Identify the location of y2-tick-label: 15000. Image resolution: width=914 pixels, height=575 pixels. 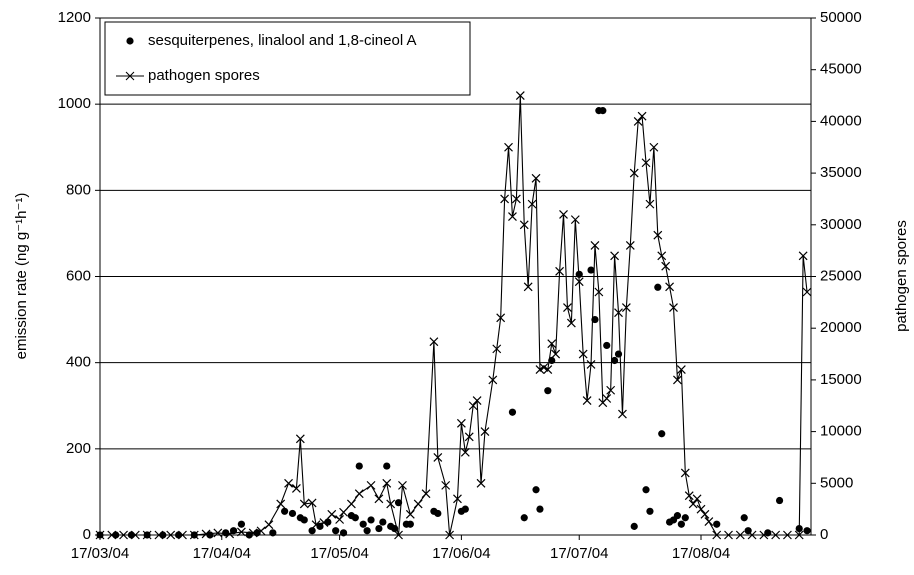
(841, 379).